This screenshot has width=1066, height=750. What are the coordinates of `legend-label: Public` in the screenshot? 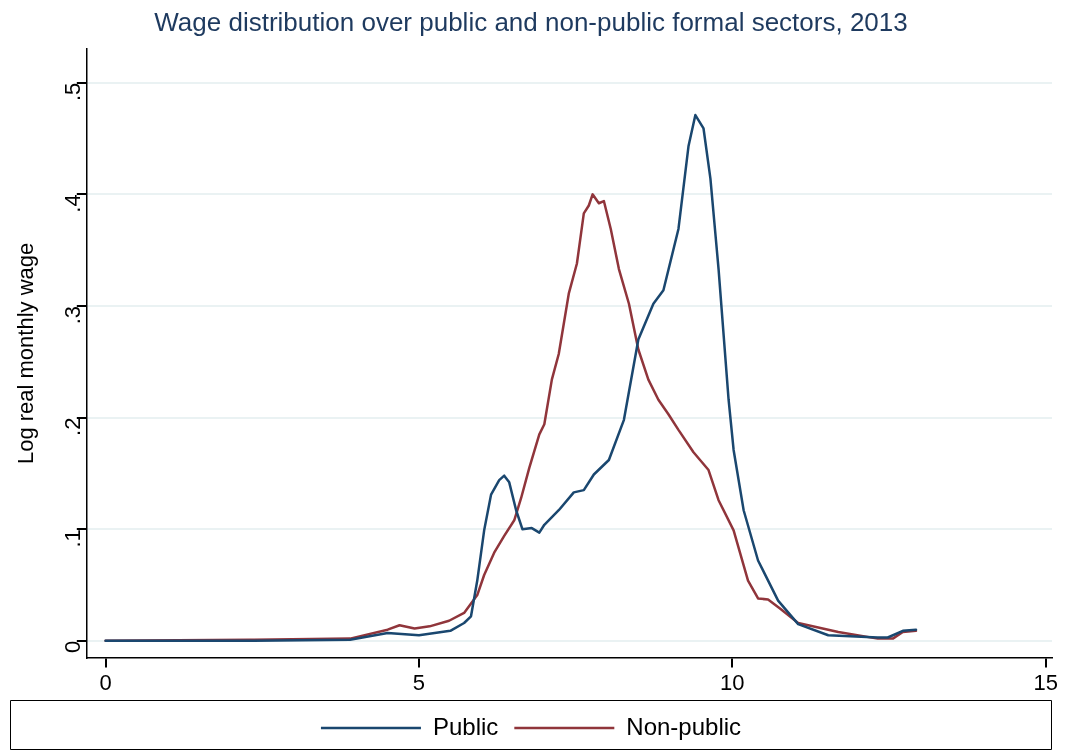 It's located at (465, 726).